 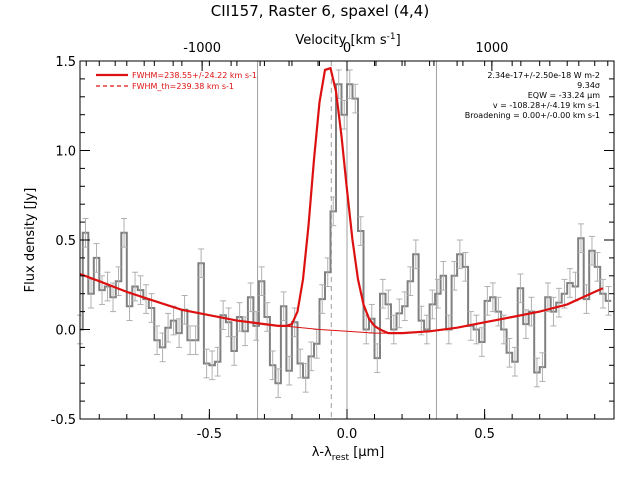 I want to click on chart-title: CII157, Raster 6, spaxel (4,4), so click(x=320, y=11).